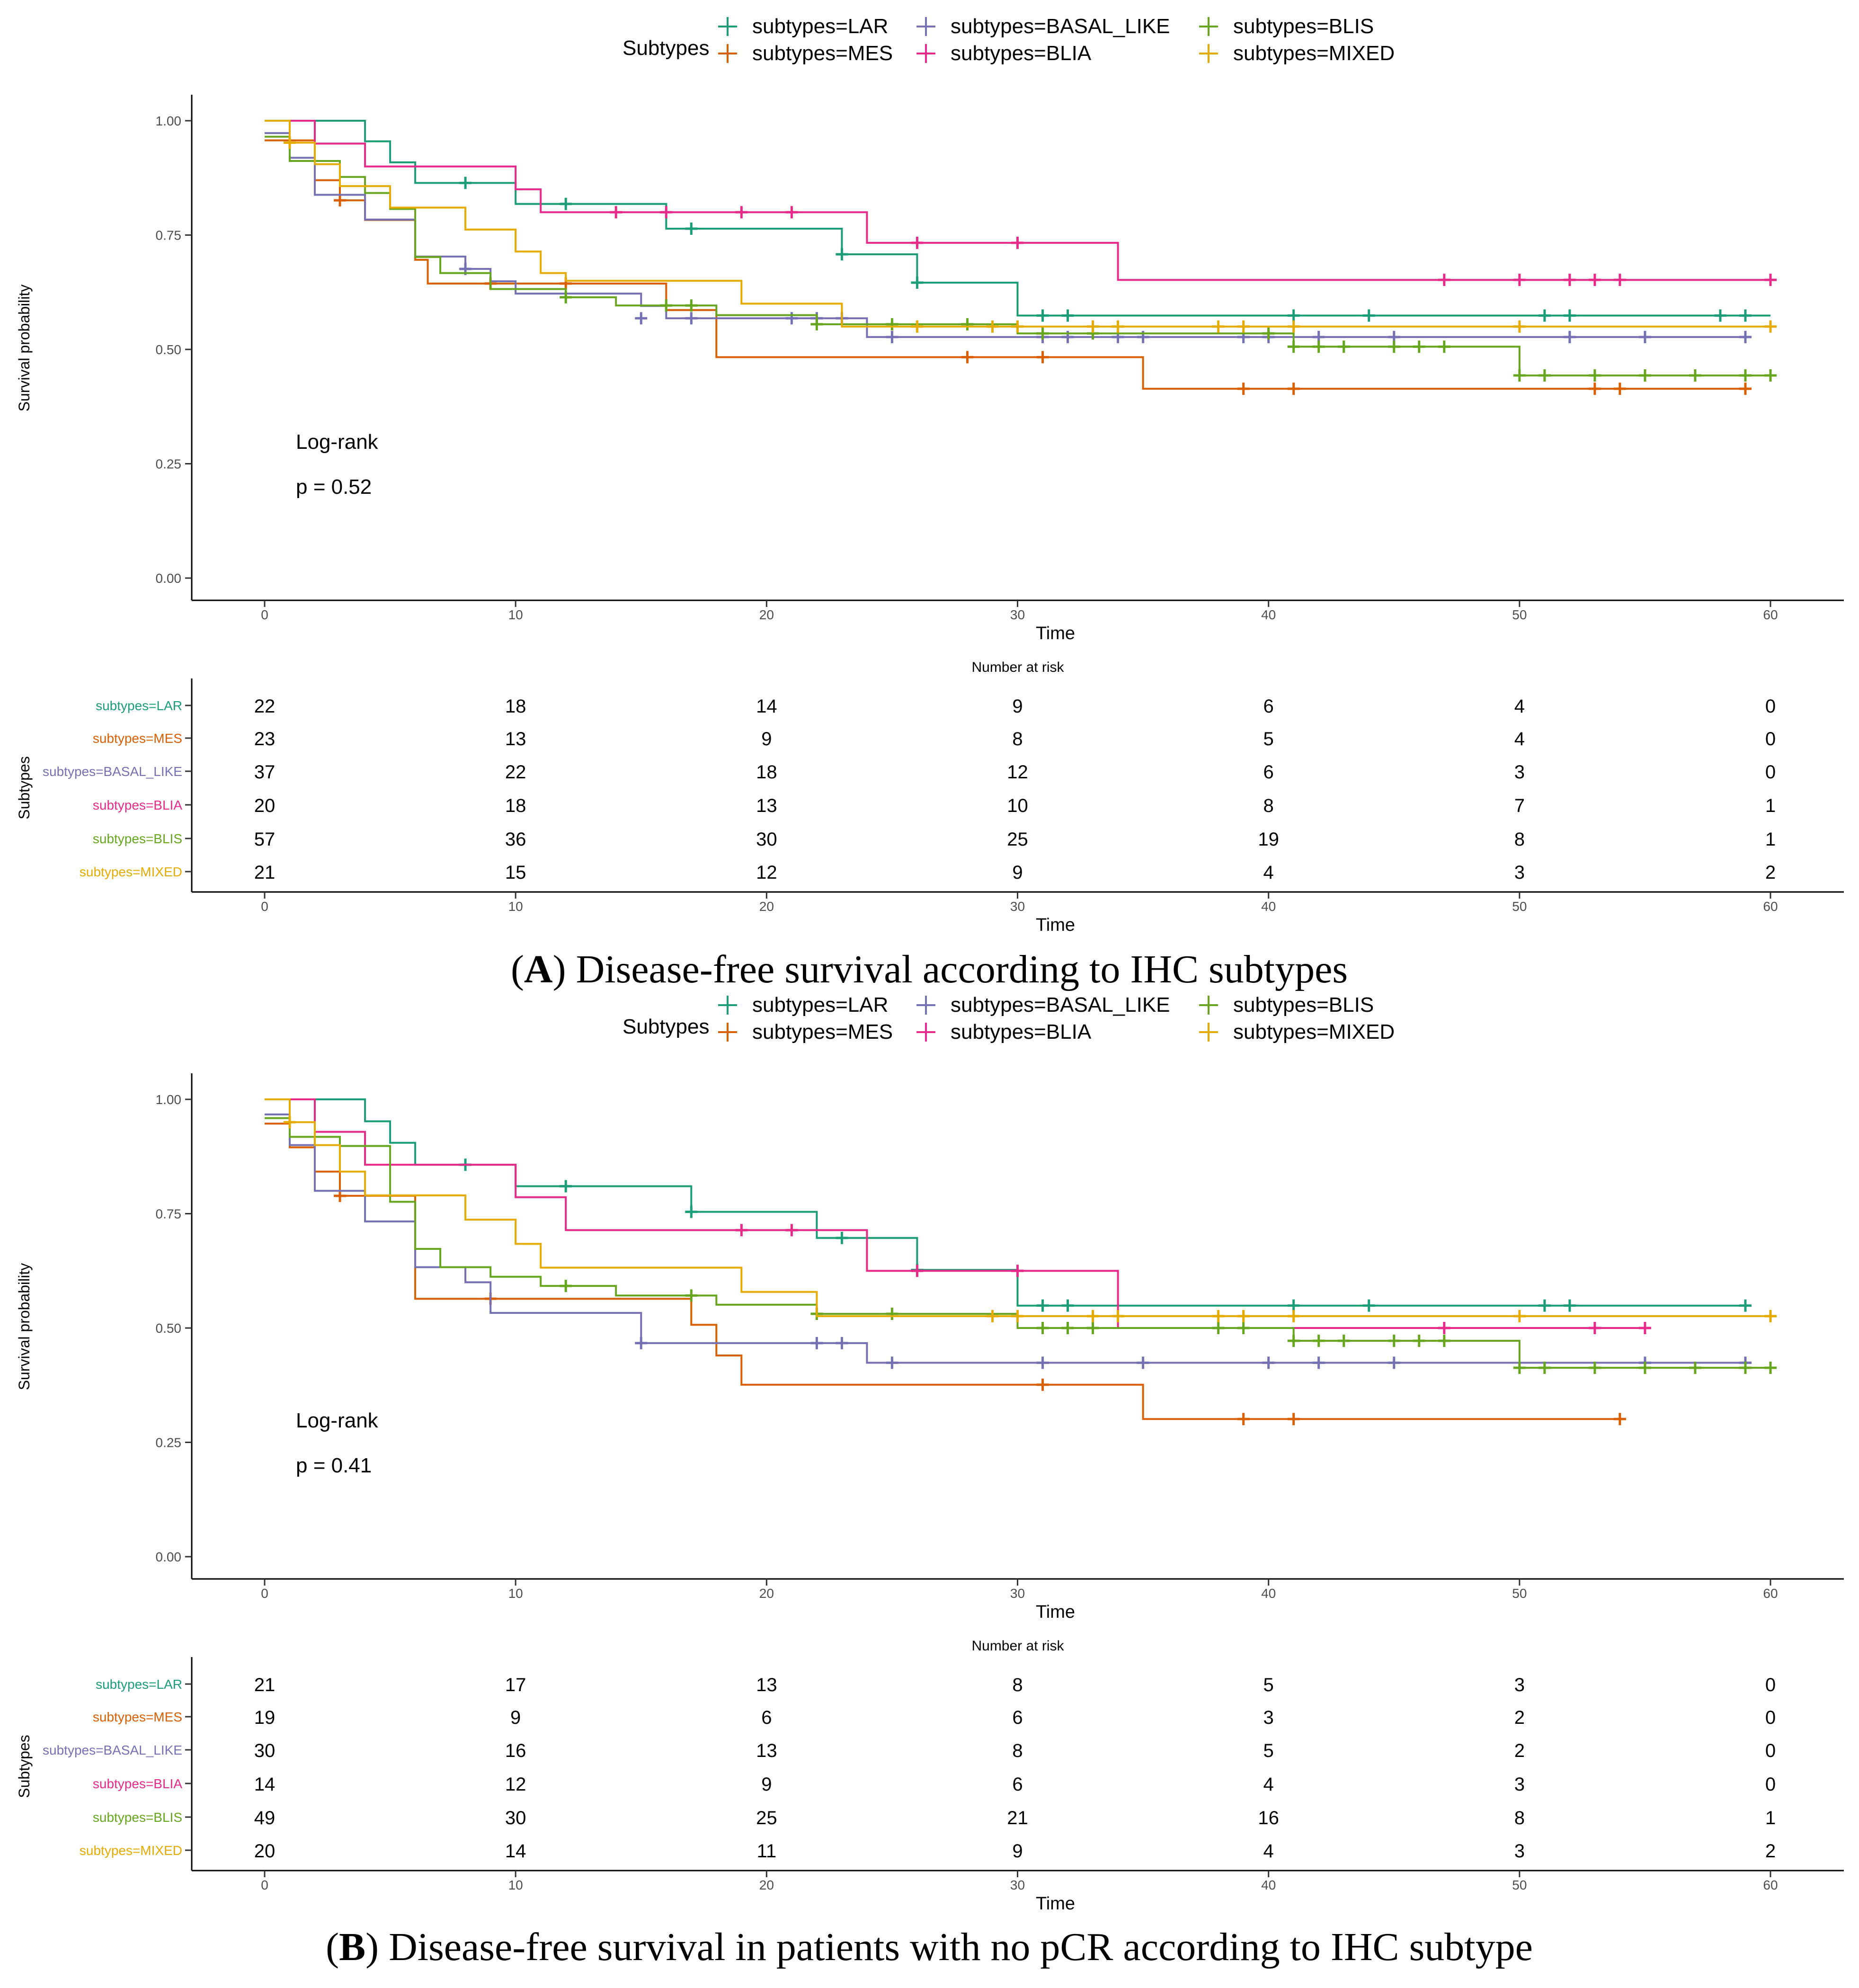 The image size is (1859, 1988). I want to click on logrank-p-value: p = 0.41, so click(334, 1465).